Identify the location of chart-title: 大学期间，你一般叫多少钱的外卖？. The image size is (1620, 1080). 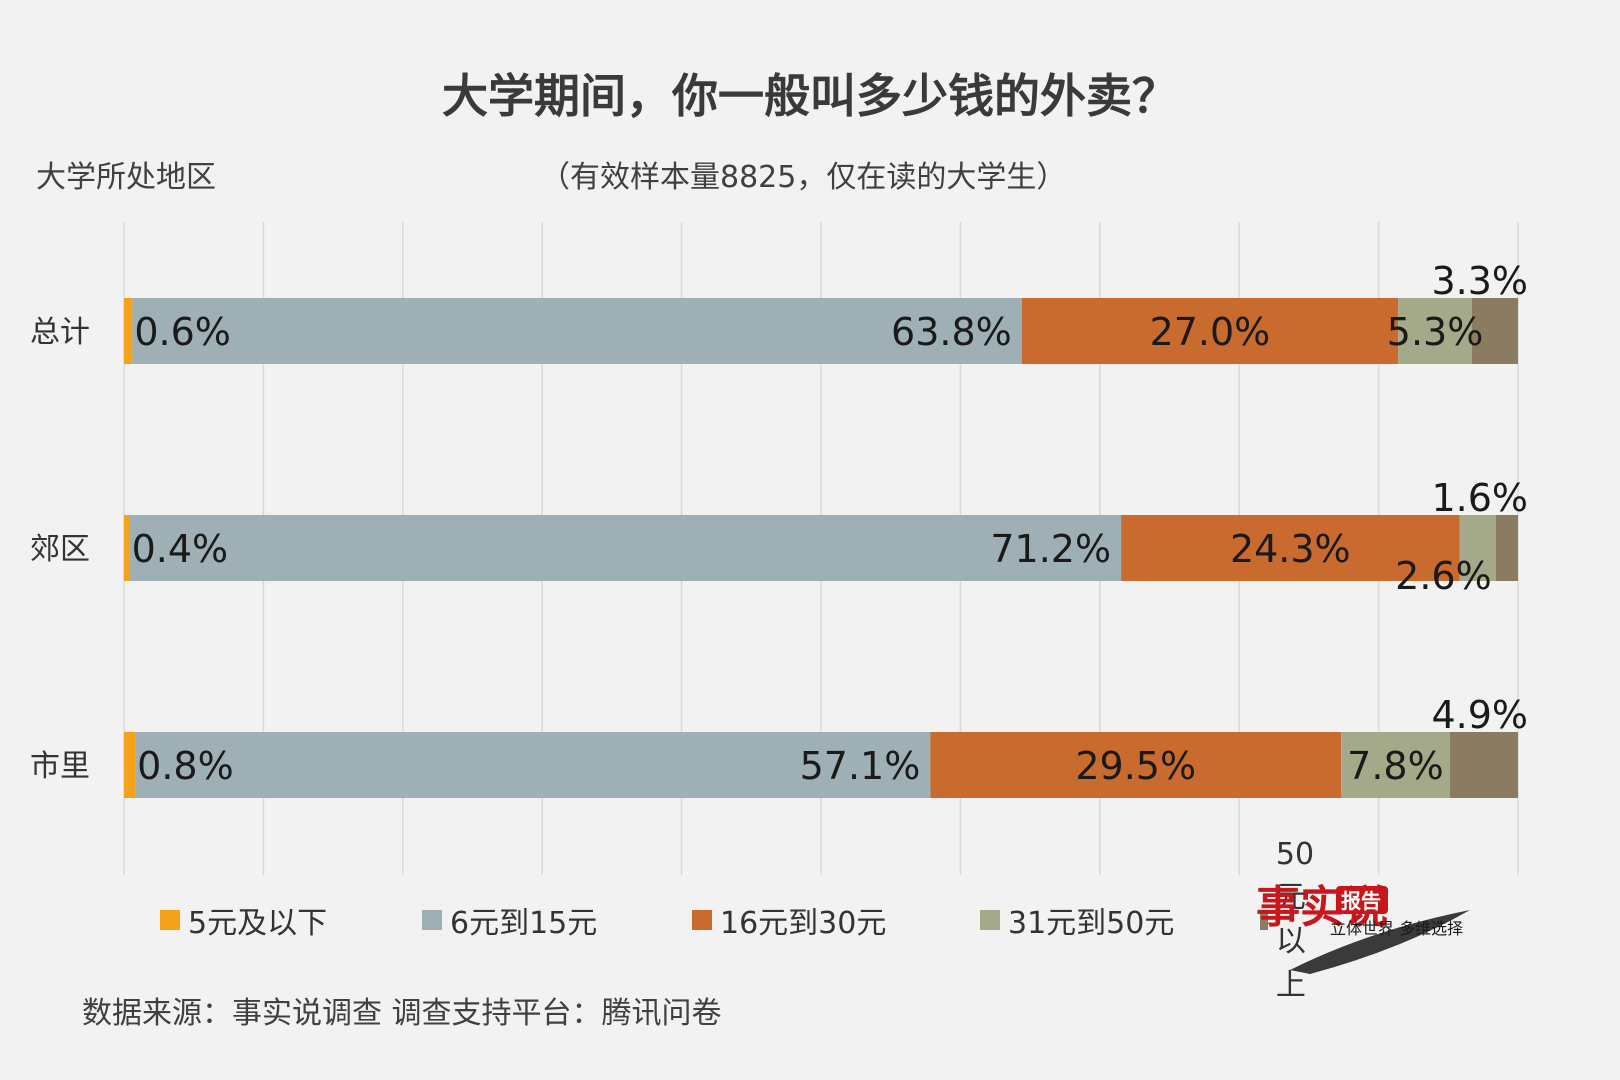
(810, 96).